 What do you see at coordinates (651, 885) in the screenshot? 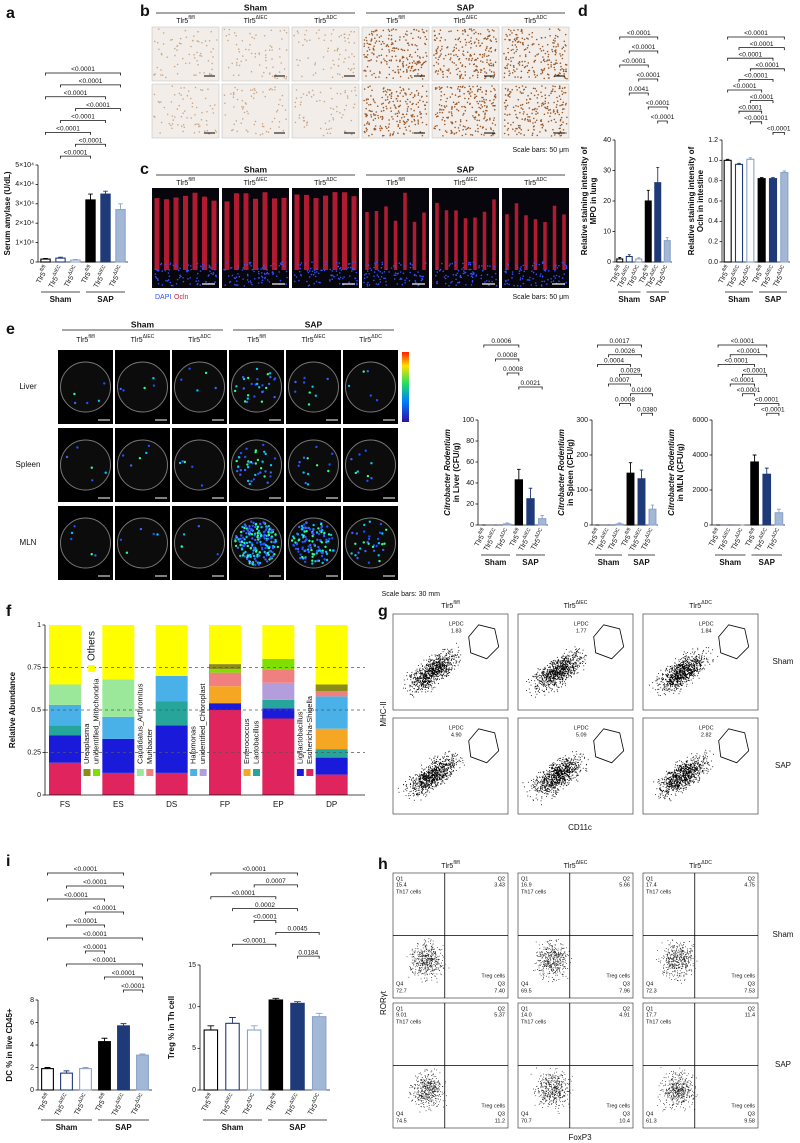
I see `quadrant-text: 17.4` at bounding box center [651, 885].